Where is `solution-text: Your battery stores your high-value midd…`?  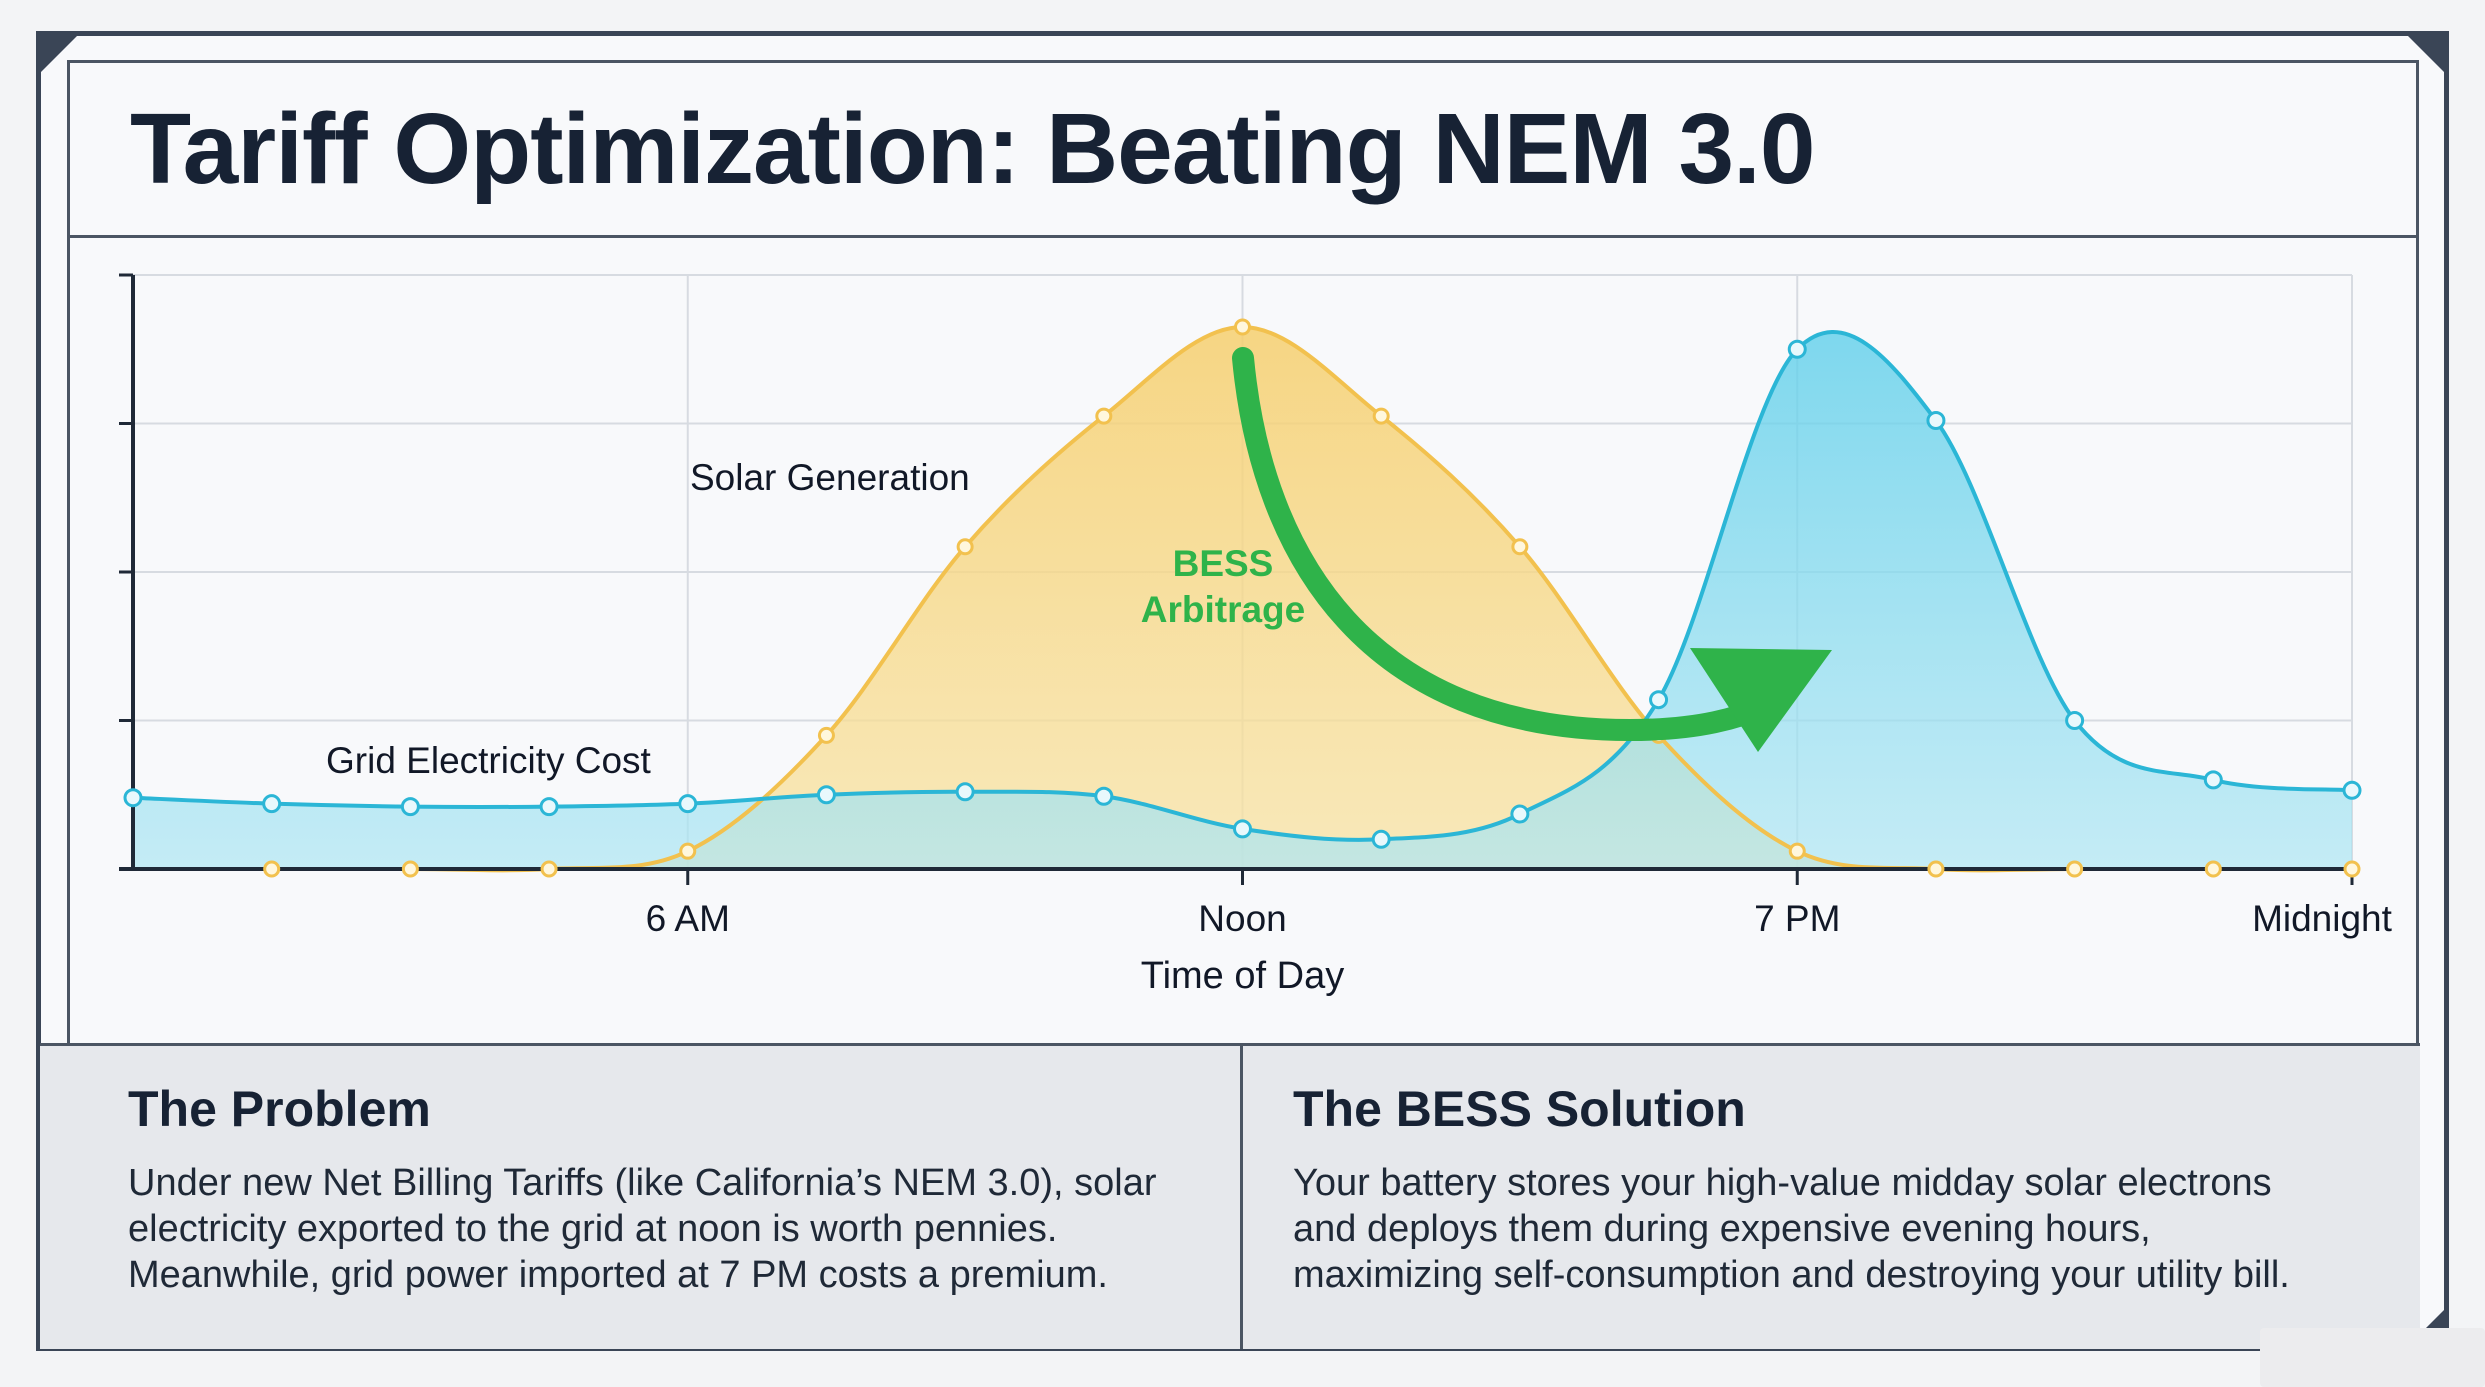
solution-text: Your battery stores your high-value midd… is located at coordinates (1843, 1229).